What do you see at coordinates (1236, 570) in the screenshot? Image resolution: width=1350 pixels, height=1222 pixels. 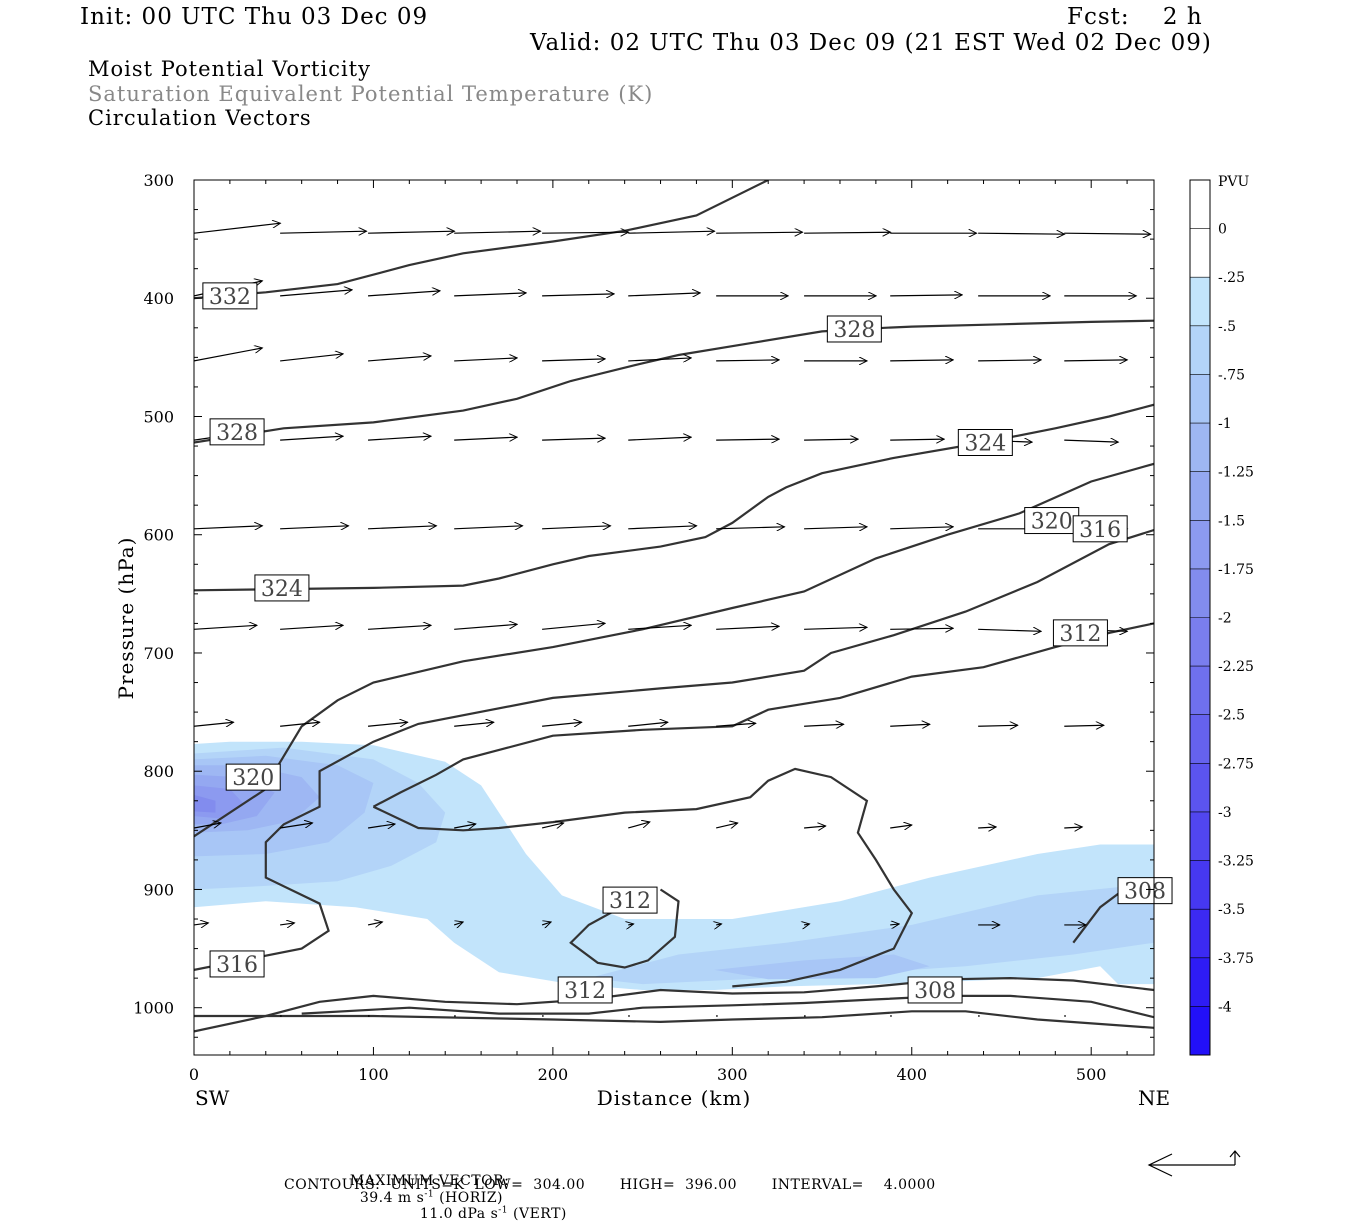 I see `colorbar-label-7: -1.75` at bounding box center [1236, 570].